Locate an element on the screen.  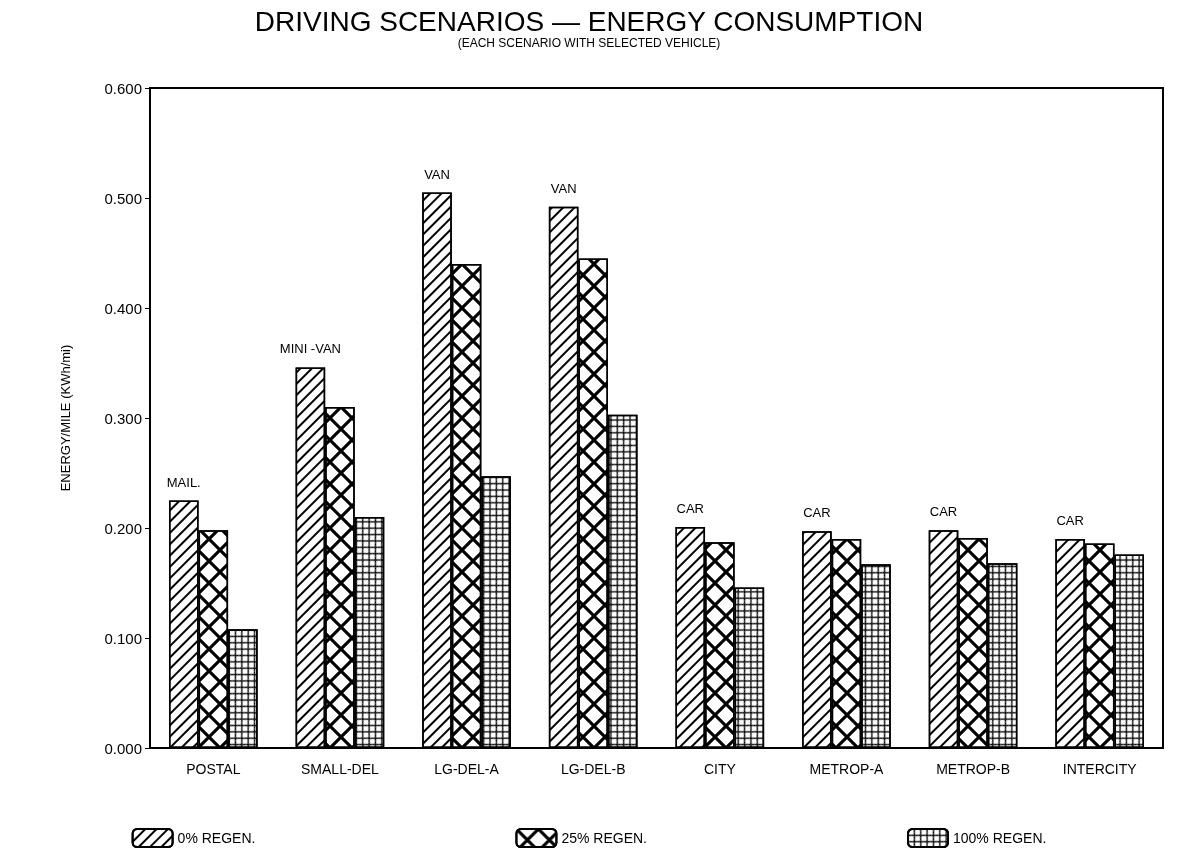
annotation: MAIL. is located at coordinates (183, 482).